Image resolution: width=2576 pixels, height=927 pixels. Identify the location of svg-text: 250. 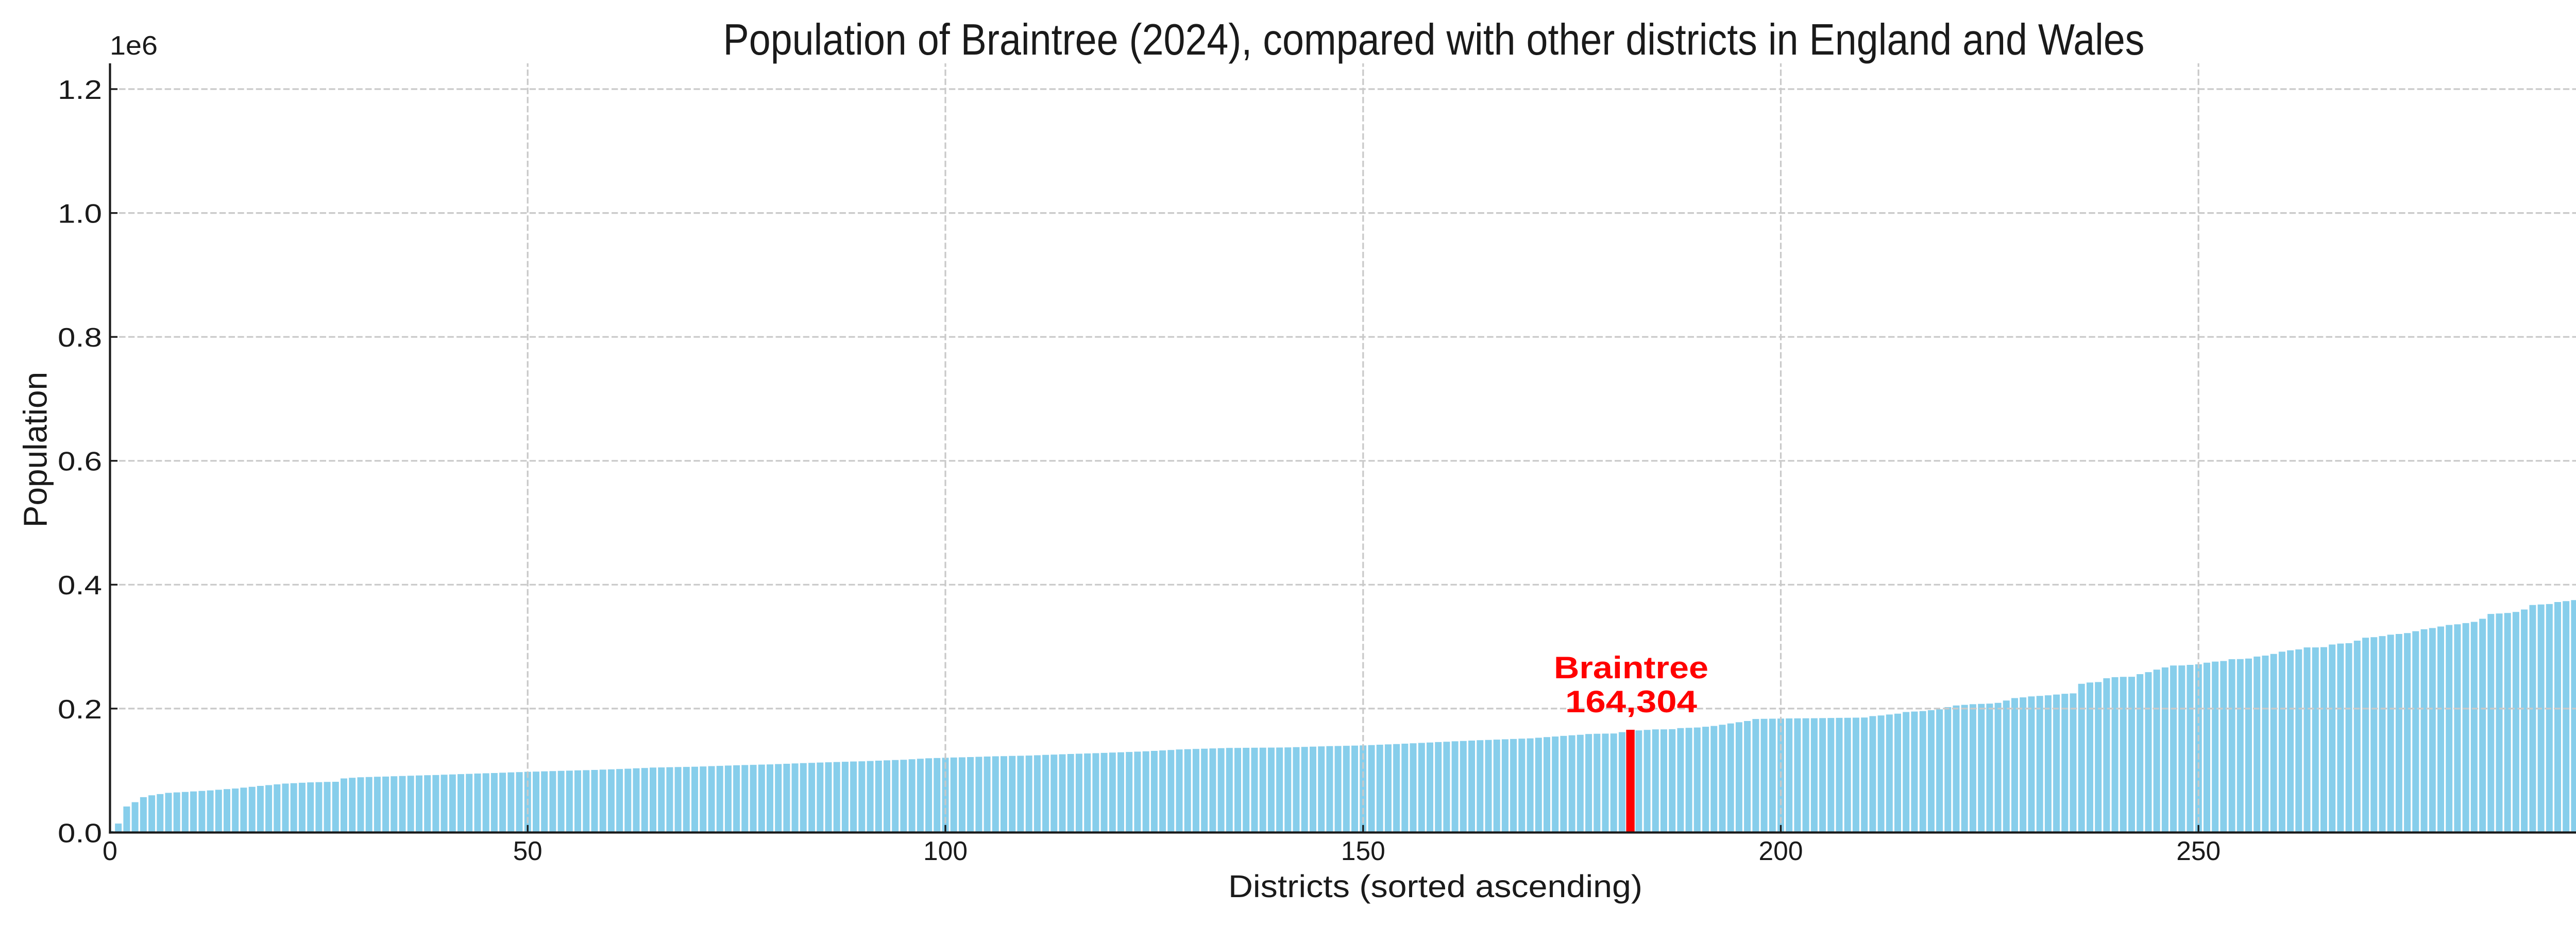
(2198, 851).